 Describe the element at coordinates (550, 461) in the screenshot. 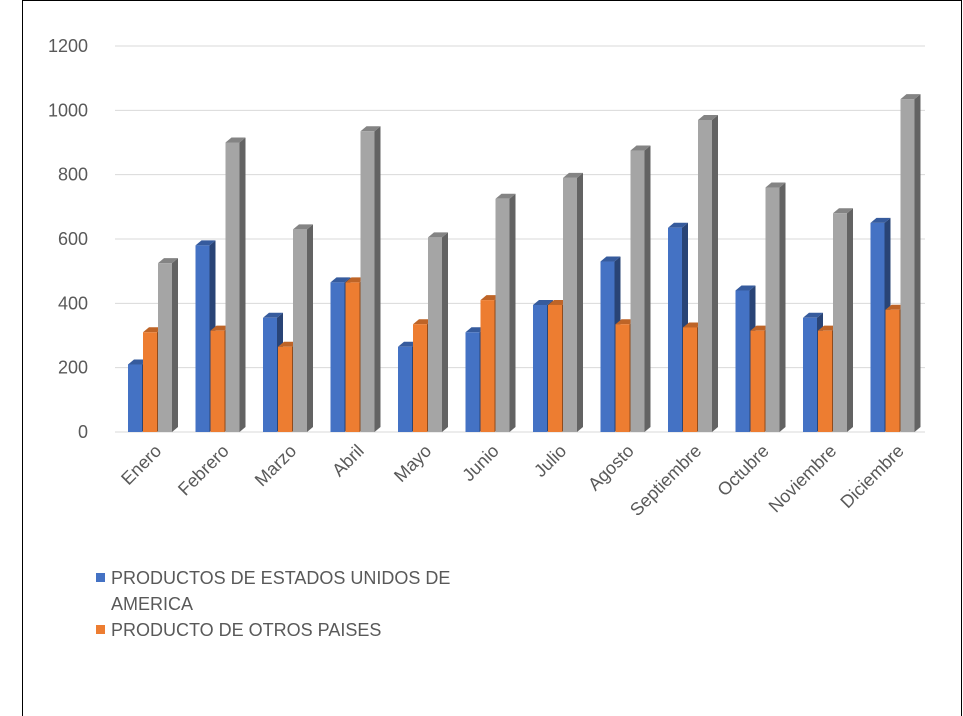

I see `x-tick-label: Julio` at that location.